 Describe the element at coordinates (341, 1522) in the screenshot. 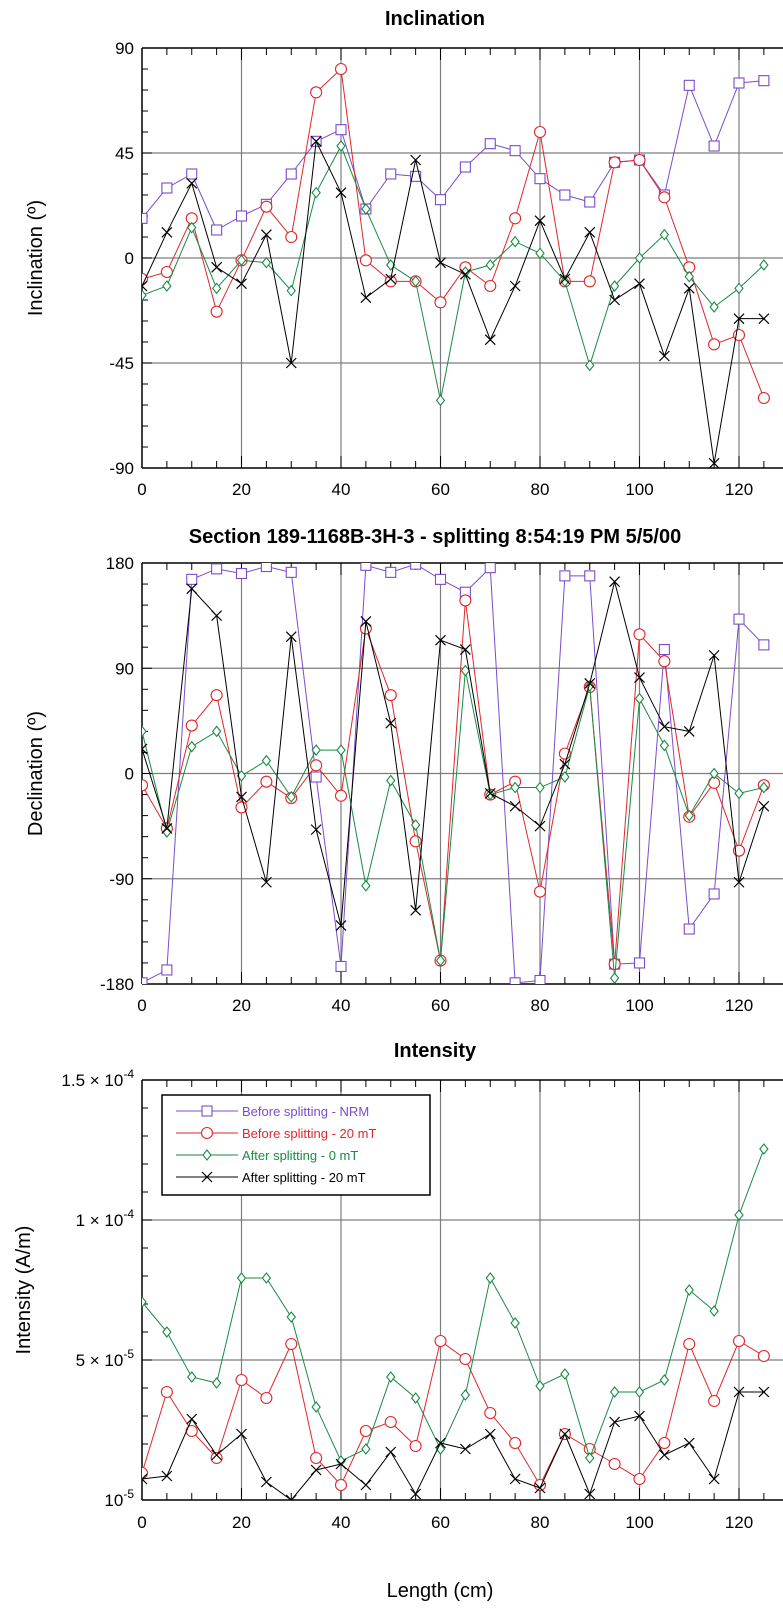

I see `x-tick-label: 40` at that location.